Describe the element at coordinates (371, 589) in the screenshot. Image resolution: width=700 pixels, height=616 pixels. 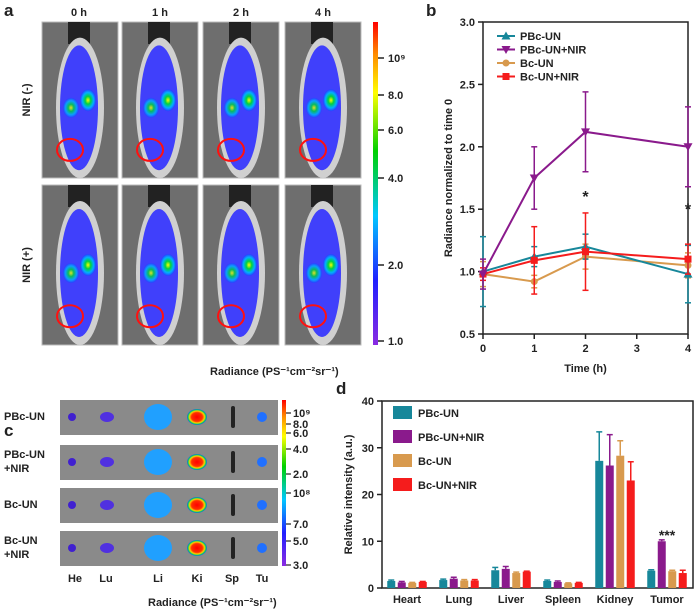
I see `y-tick-label: 0` at that location.